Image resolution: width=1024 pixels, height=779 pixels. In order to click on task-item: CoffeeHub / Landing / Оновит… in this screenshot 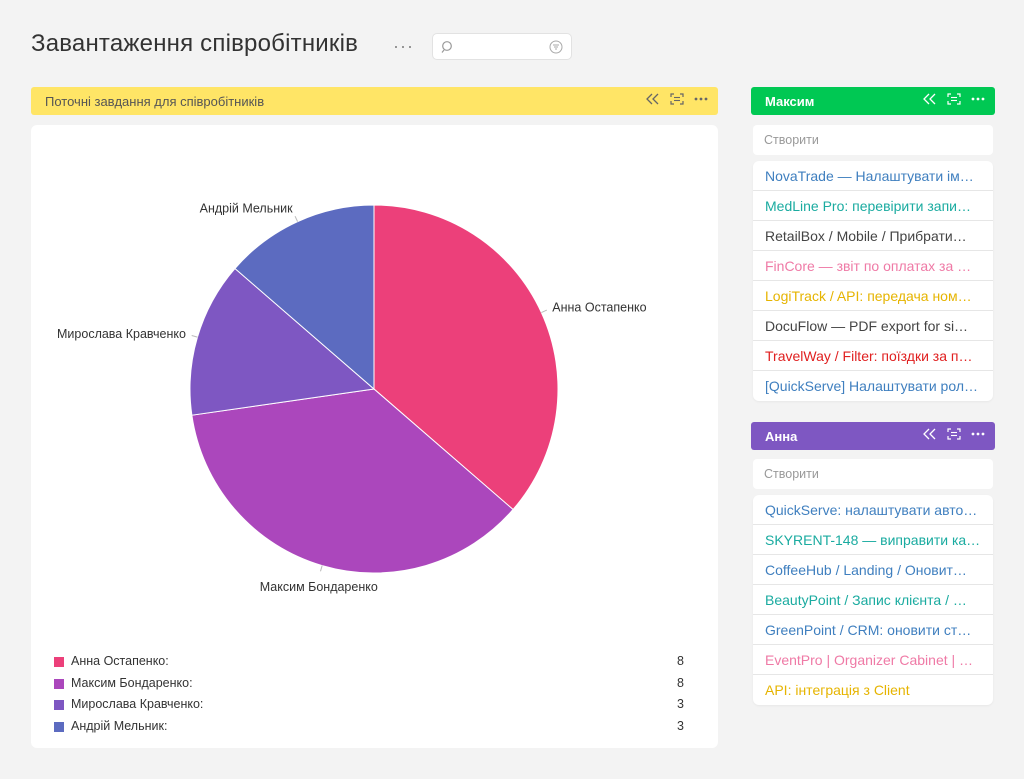, I will do `click(873, 570)`.